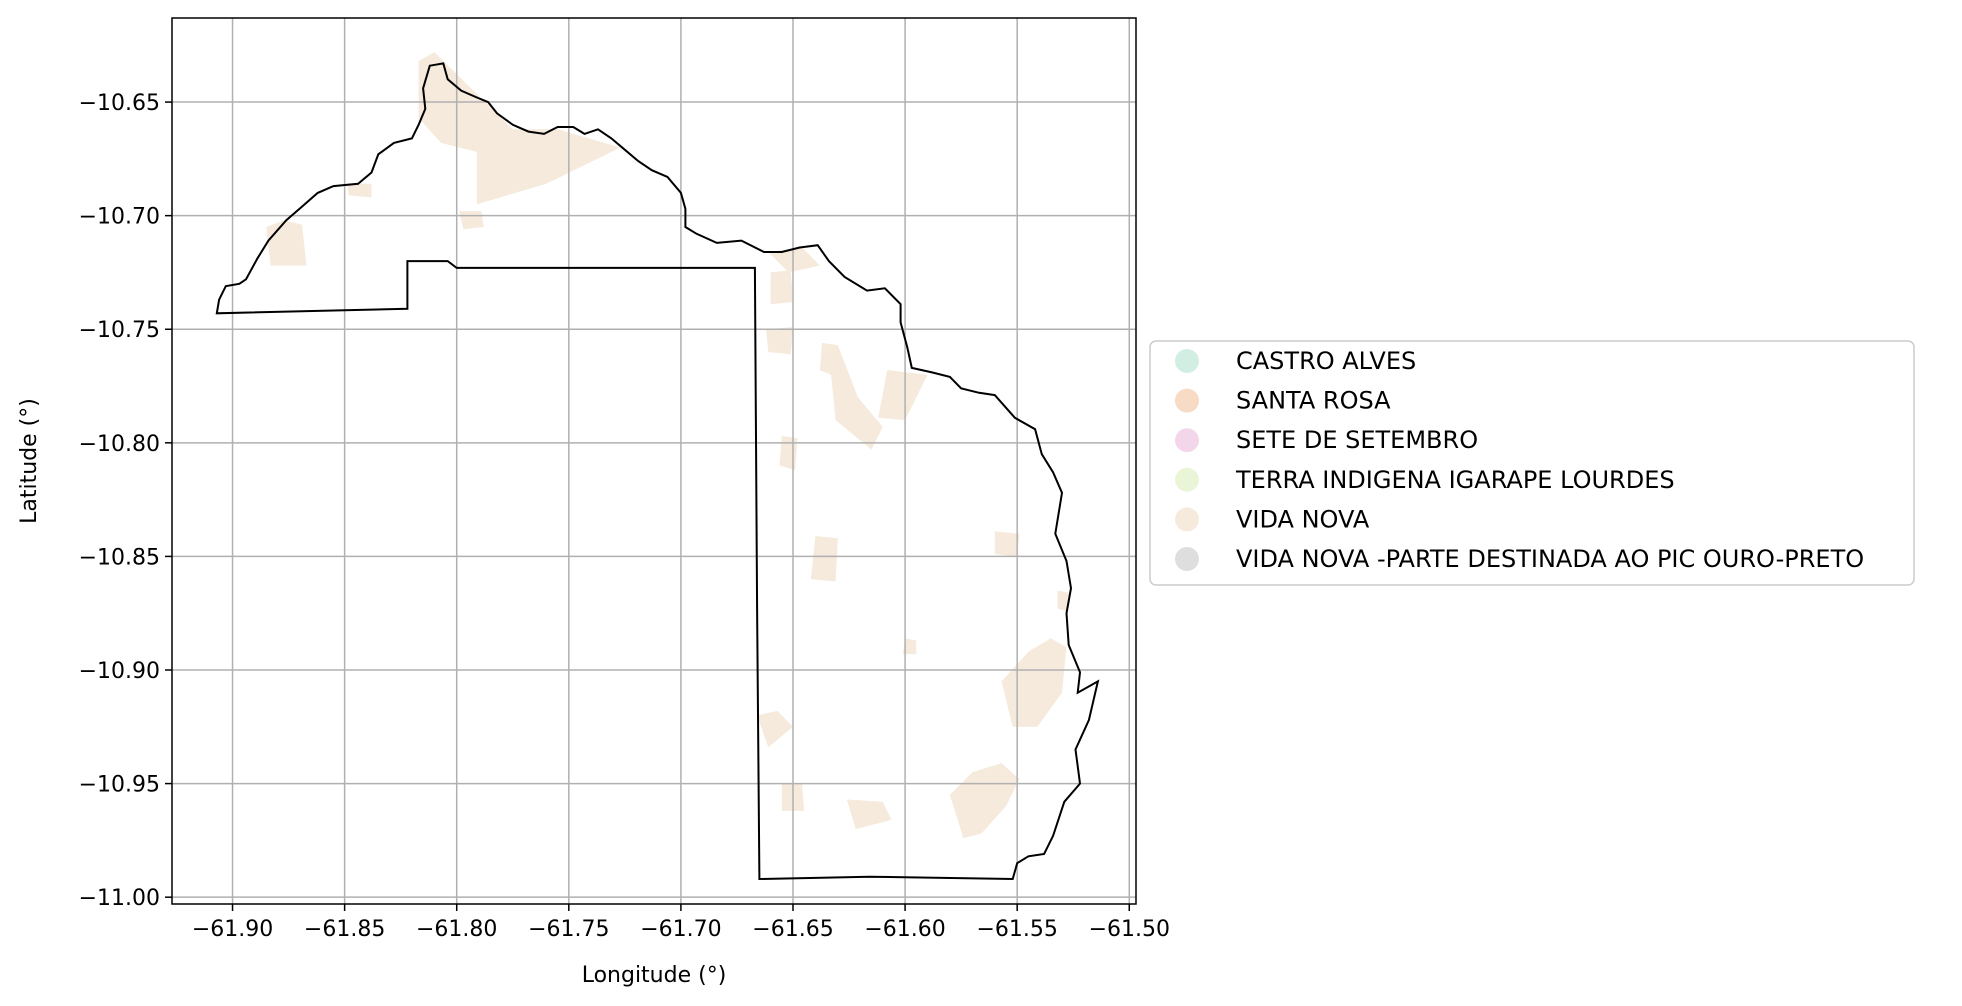  What do you see at coordinates (1326, 361) in the screenshot?
I see `legend-label-1: CASTRO ALVES` at bounding box center [1326, 361].